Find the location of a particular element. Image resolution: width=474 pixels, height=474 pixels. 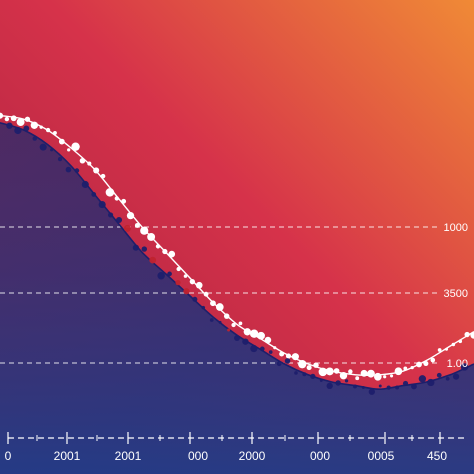

y-labels: 1000 3500 1.00 is located at coordinates (456, 296).